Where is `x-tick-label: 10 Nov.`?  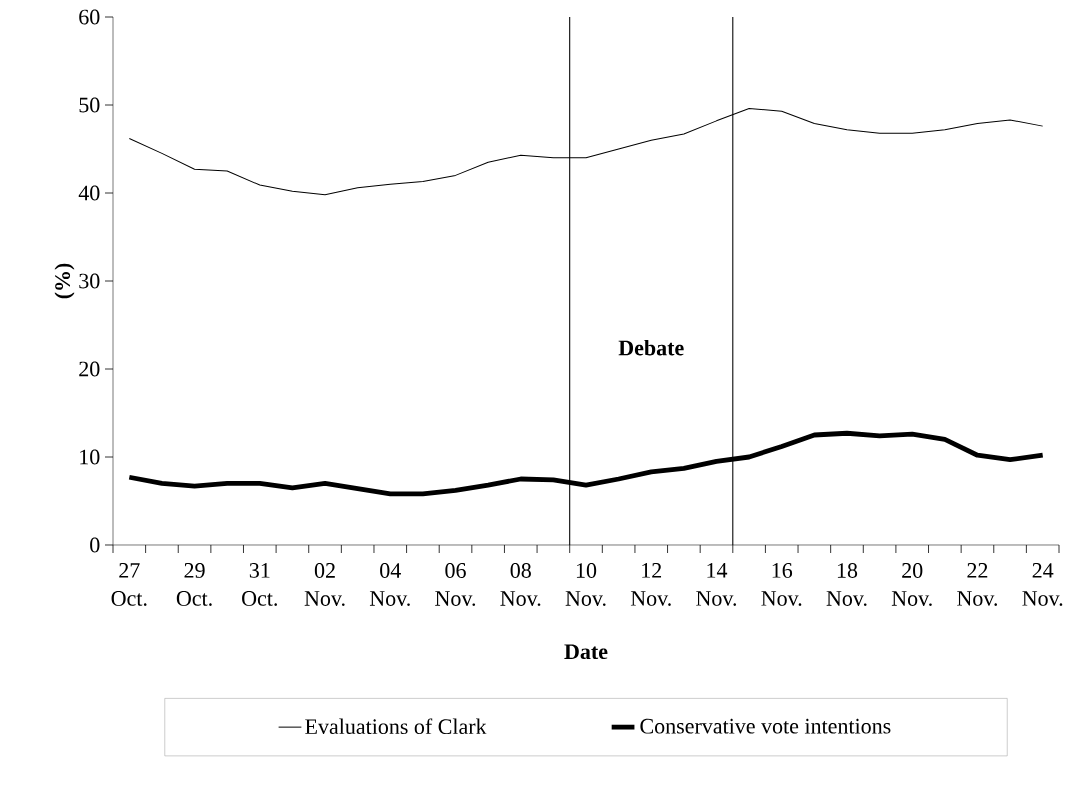
x-tick-label: 10 Nov. is located at coordinates (585, 584).